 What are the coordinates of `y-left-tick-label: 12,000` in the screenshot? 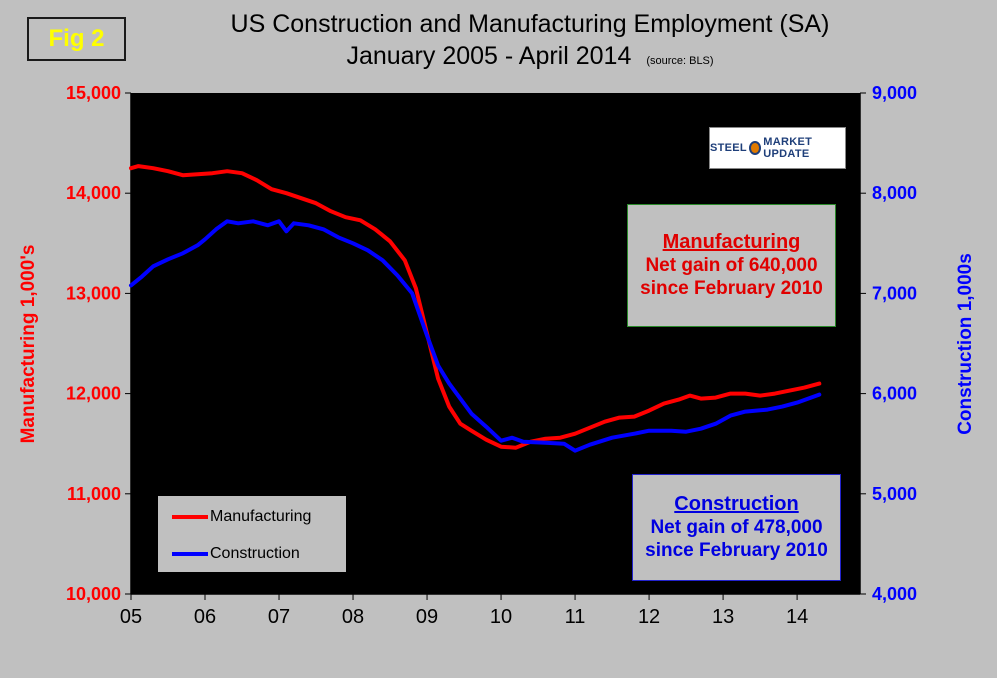 It's located at (93, 394).